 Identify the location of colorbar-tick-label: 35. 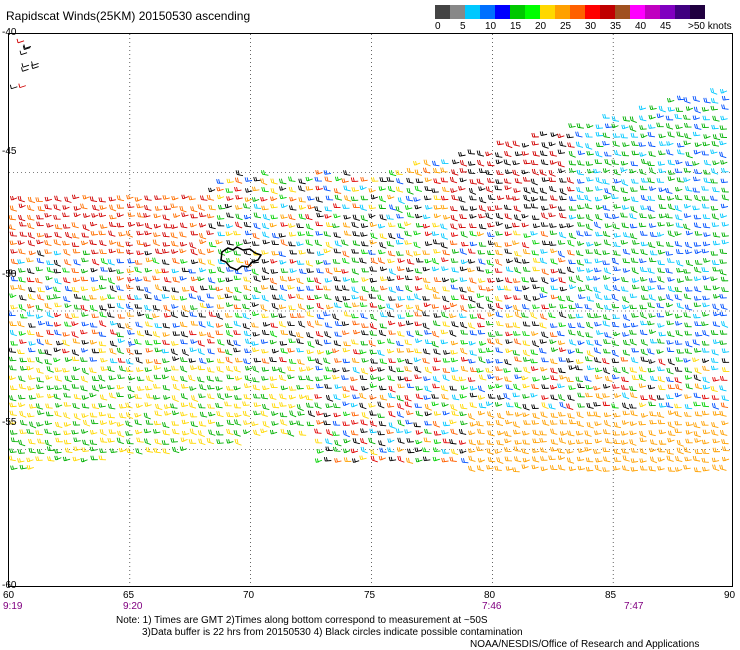
(616, 26).